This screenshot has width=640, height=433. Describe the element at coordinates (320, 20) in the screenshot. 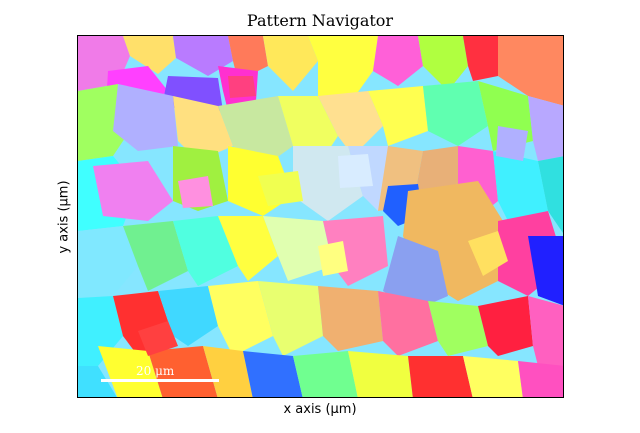

I see `plot-title: Pattern Navigator` at that location.